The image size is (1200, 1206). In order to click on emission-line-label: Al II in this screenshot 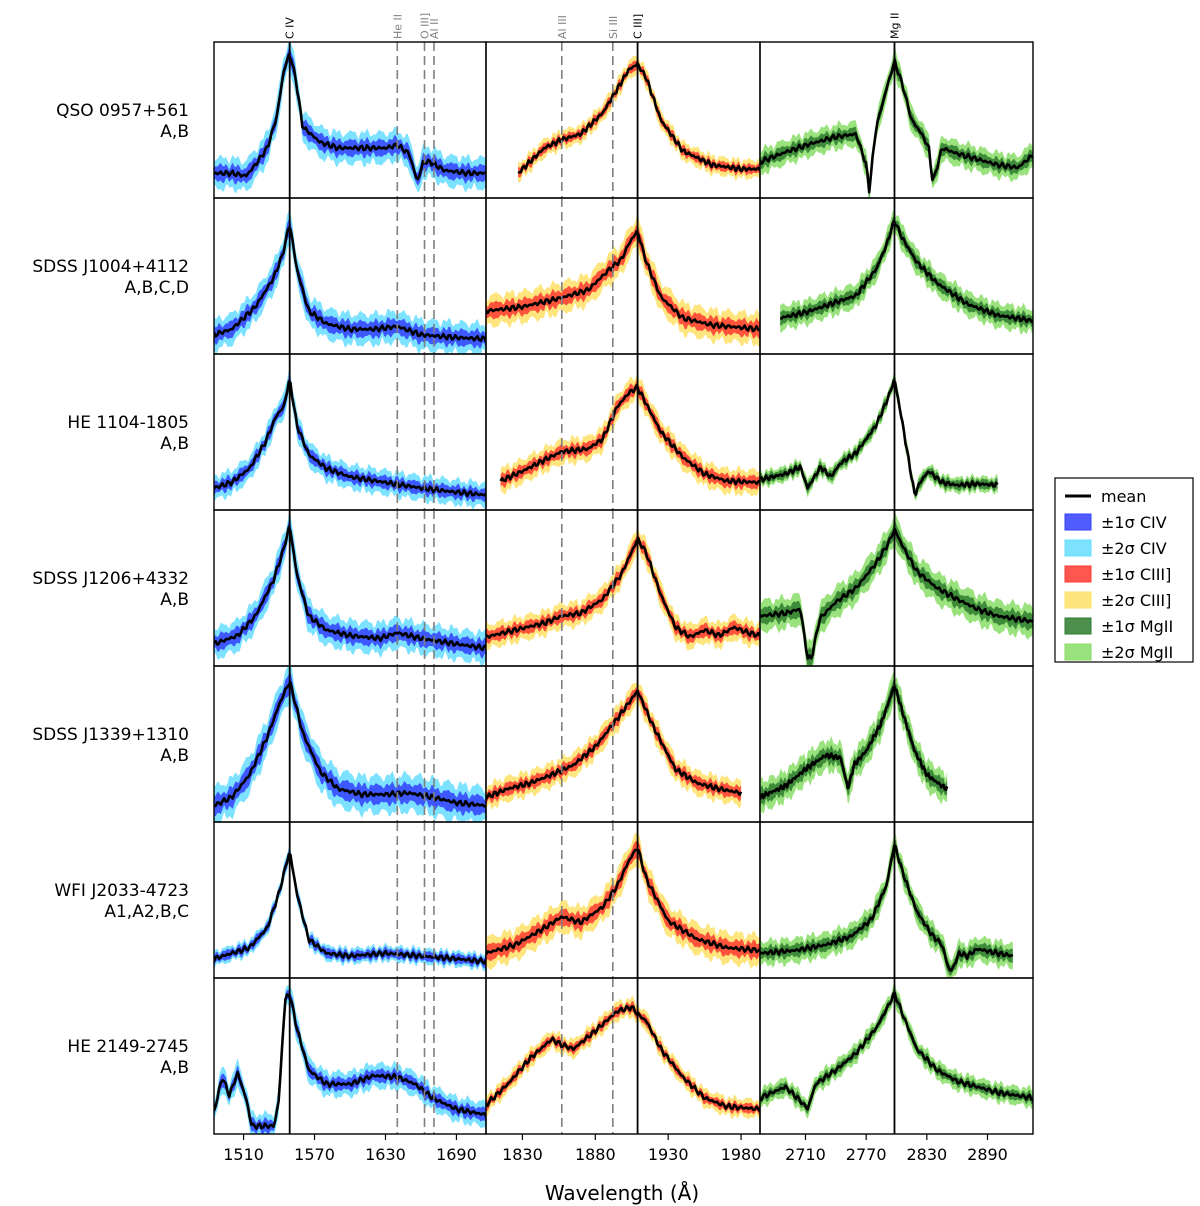, I will do `click(434, 28)`.